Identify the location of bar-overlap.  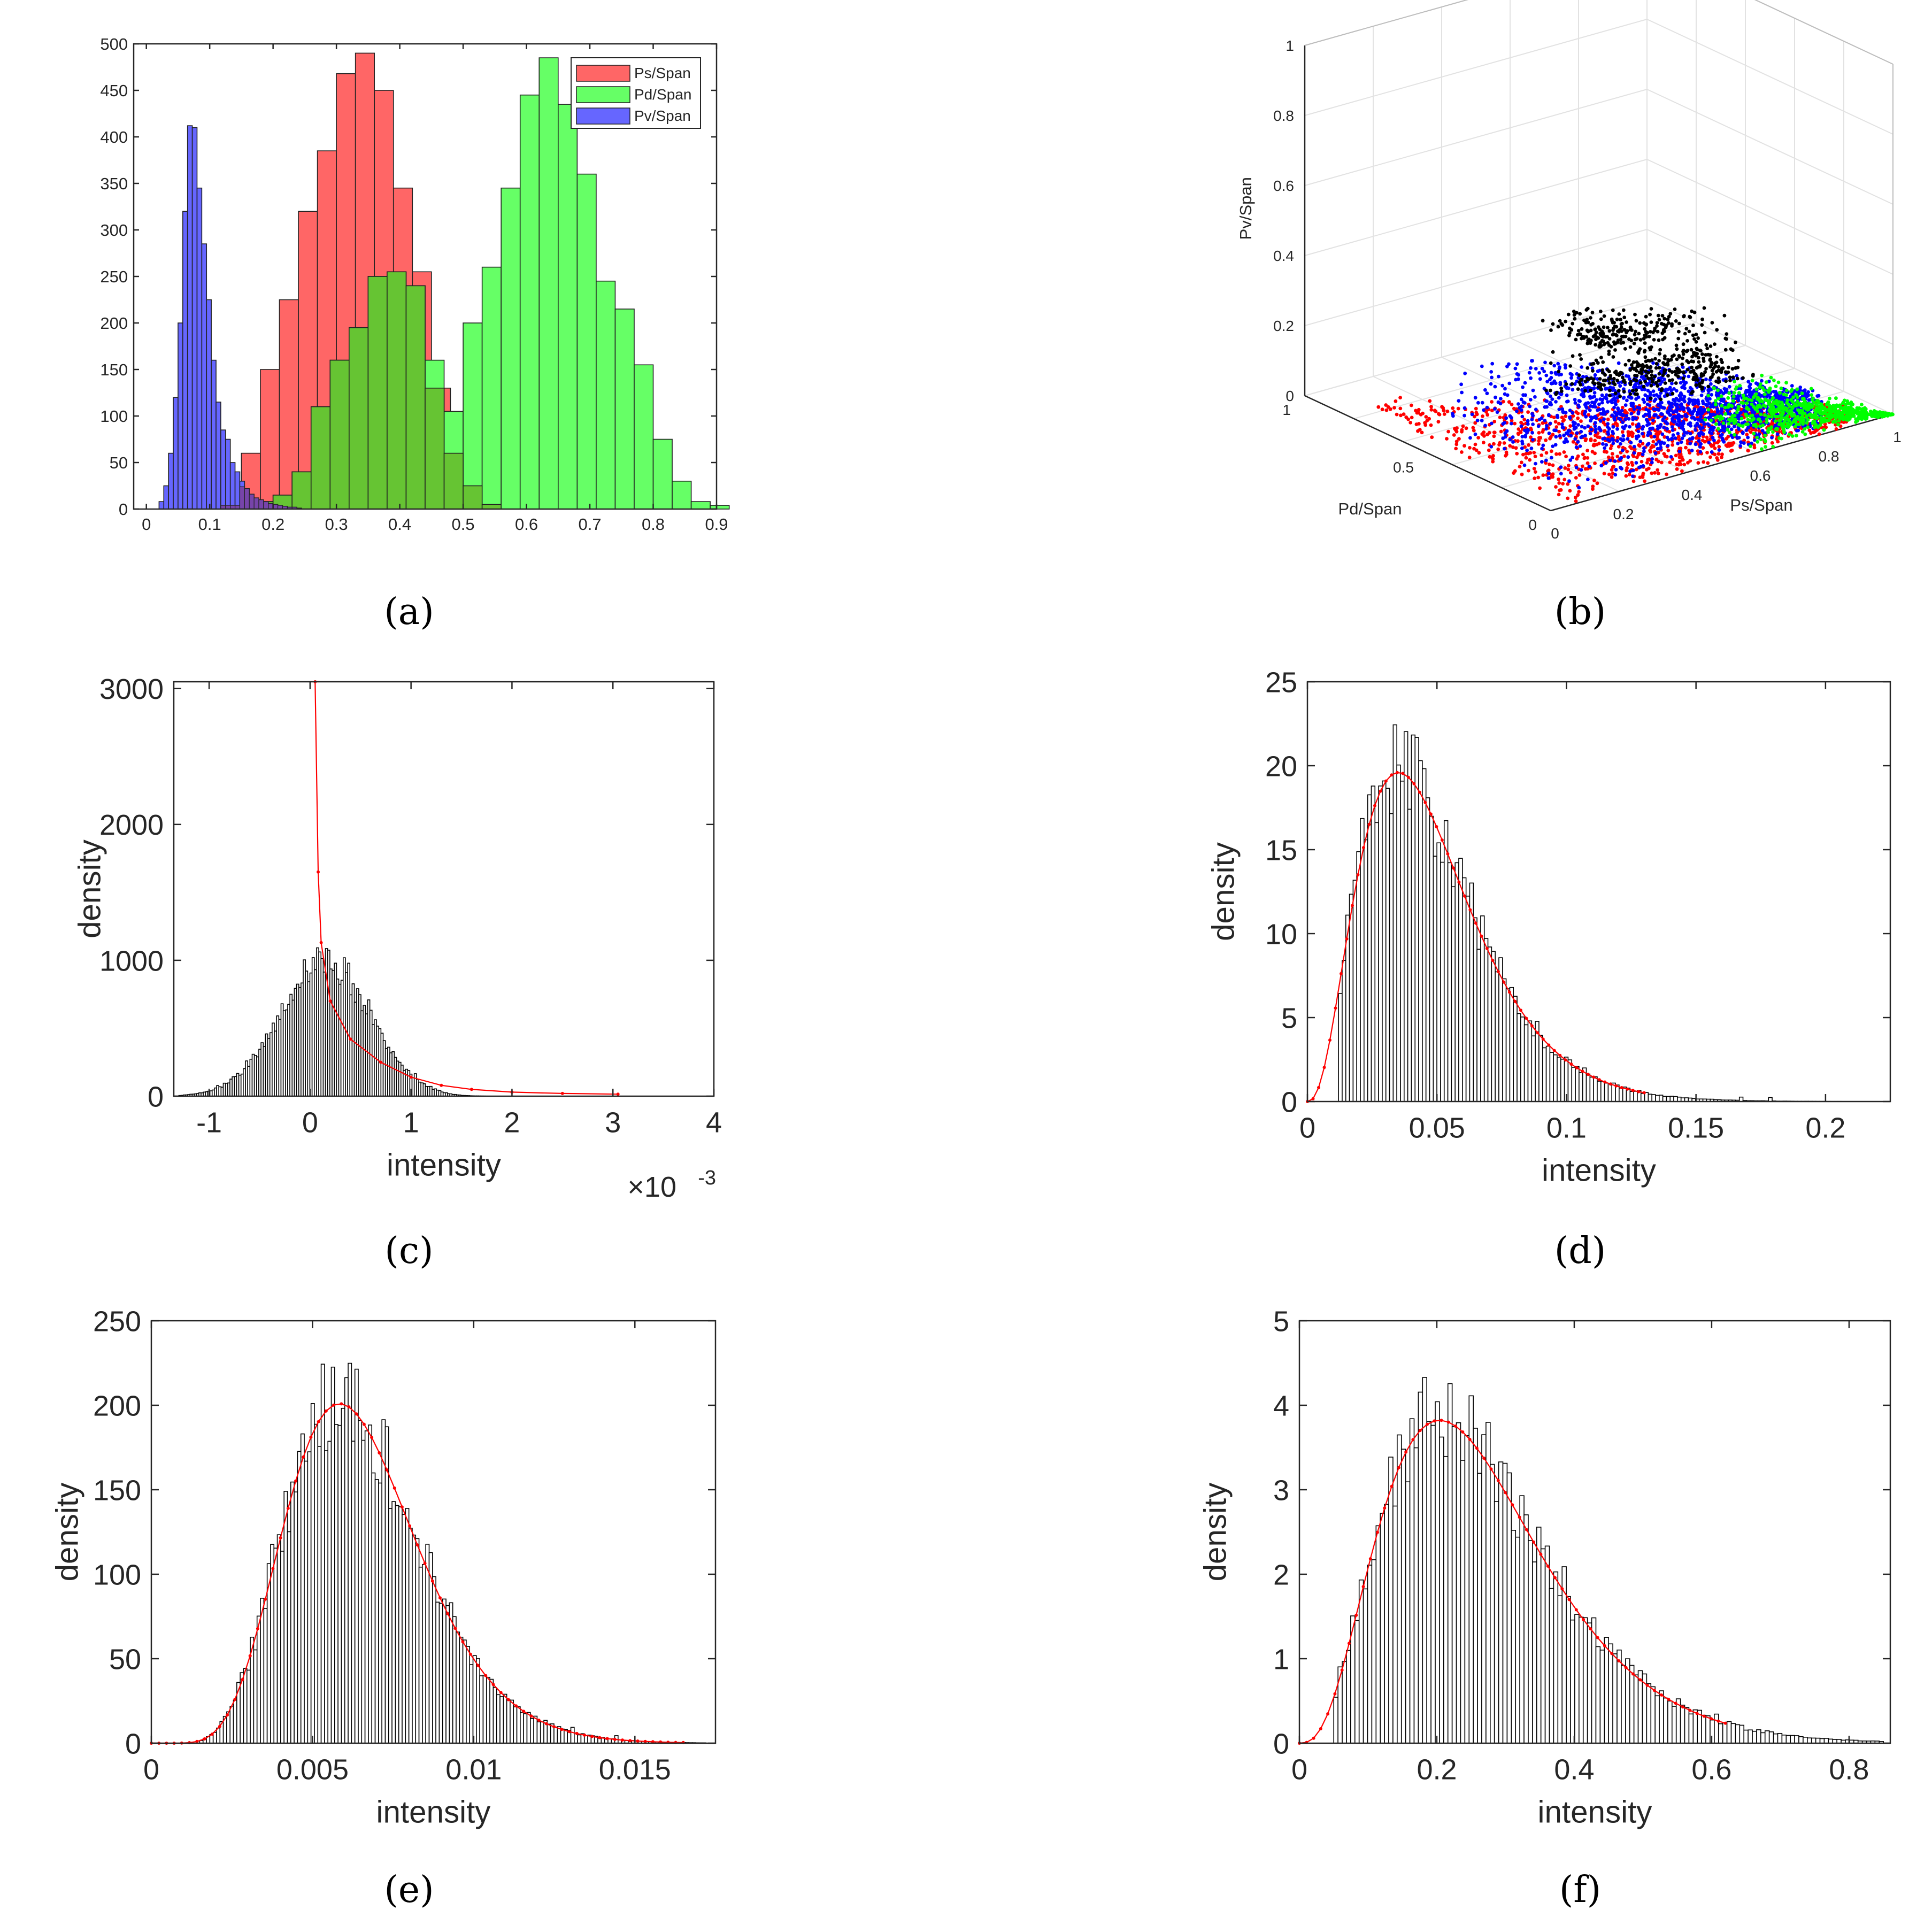
(397, 390).